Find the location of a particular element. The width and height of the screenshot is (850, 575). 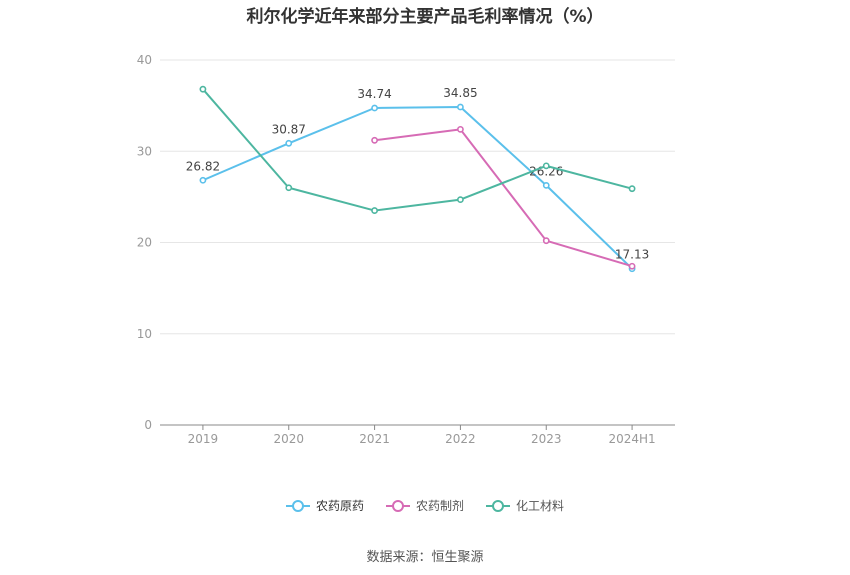

chart-title: 利尔化学近年来部分主要产品毛利率情况（%） is located at coordinates (425, 17).